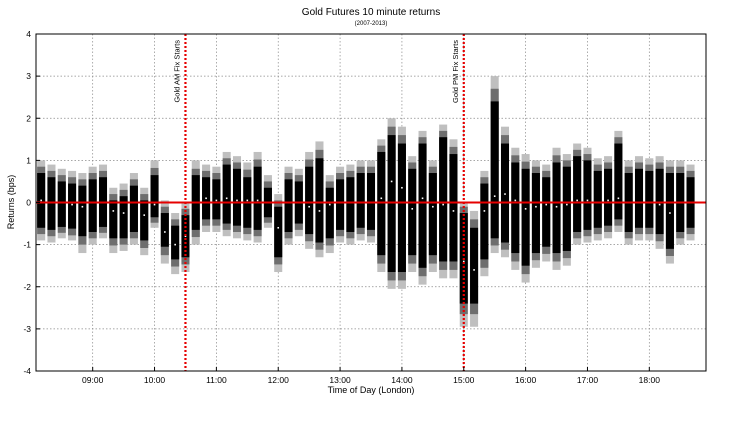  I want to click on x-tick-label: 10:00, so click(155, 380).